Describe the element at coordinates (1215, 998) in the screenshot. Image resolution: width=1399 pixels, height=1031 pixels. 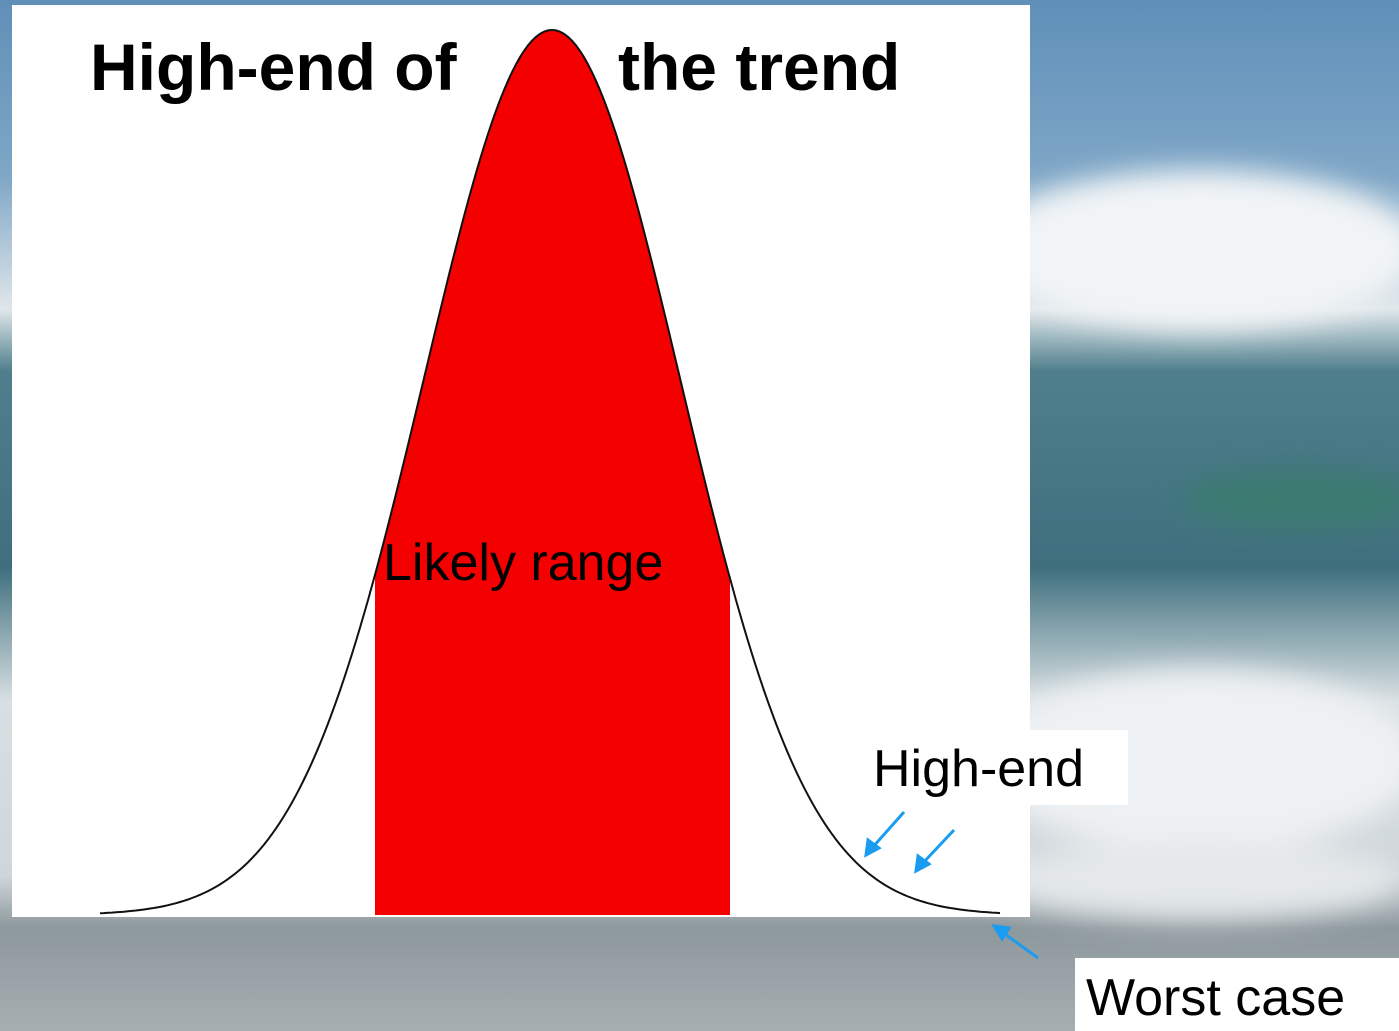
I see `worst-case-label: Worst case` at that location.